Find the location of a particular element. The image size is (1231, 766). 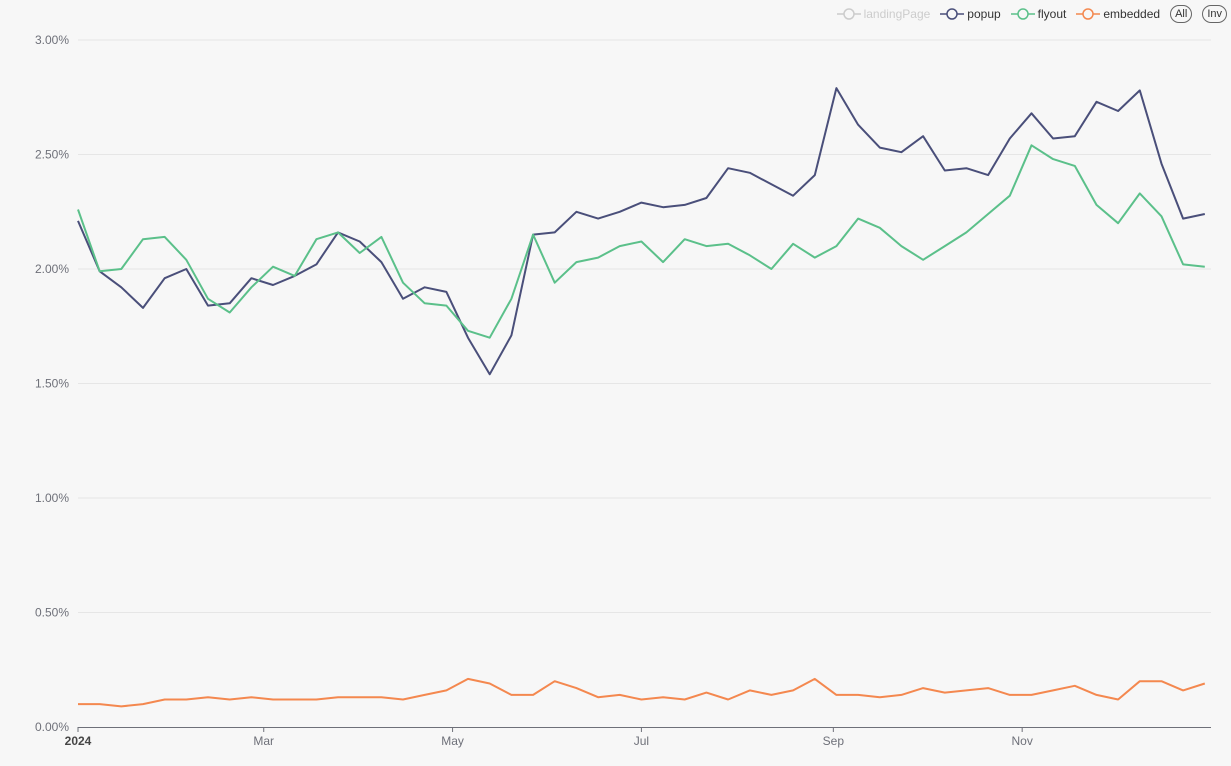

legend-item-embedded: embedded is located at coordinates (1118, 14).